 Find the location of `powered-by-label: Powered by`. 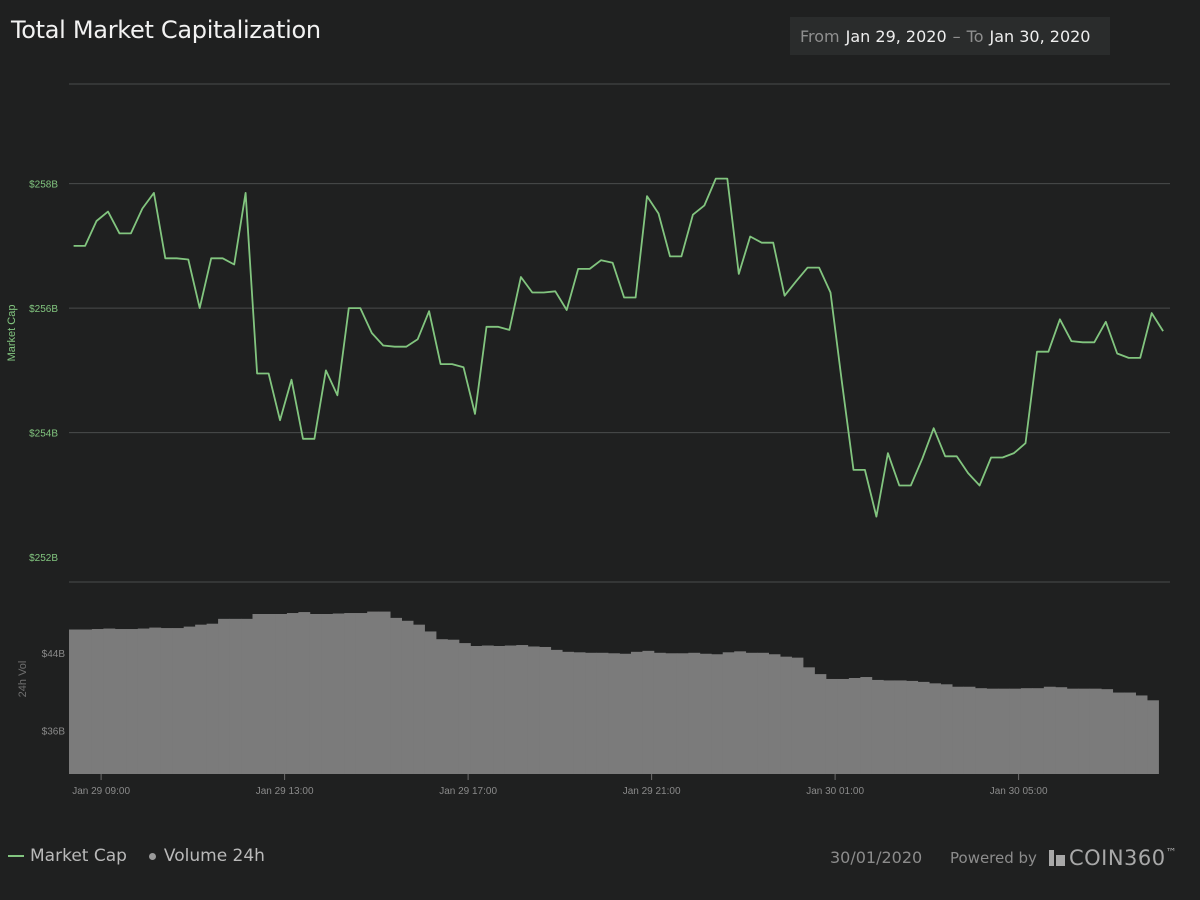

powered-by-label: Powered by is located at coordinates (993, 858).